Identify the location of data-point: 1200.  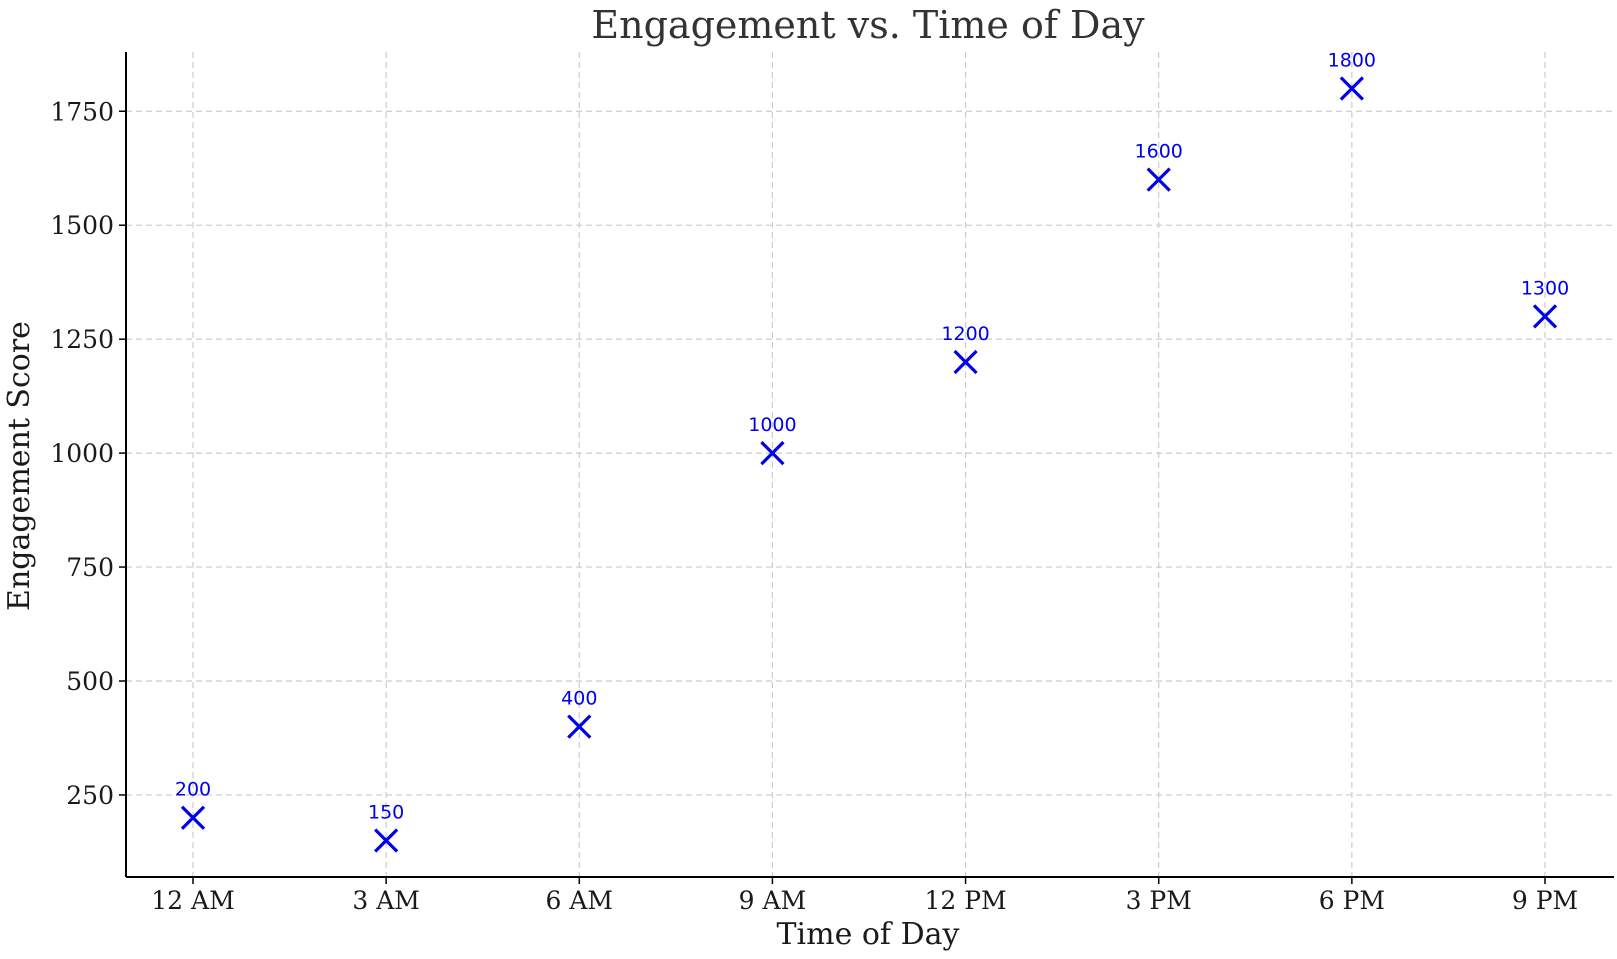
(965, 349).